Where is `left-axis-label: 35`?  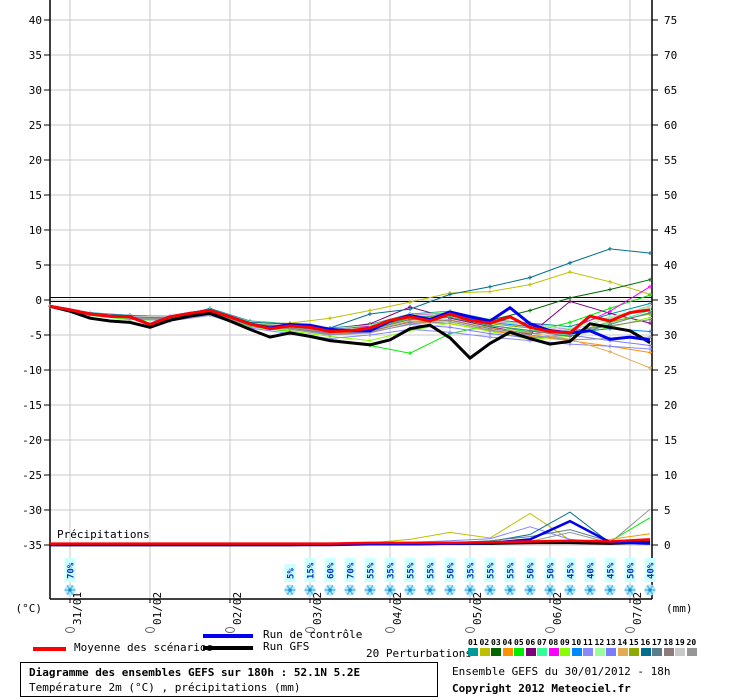
left-axis-label: 35 is located at coordinates (35, 55).